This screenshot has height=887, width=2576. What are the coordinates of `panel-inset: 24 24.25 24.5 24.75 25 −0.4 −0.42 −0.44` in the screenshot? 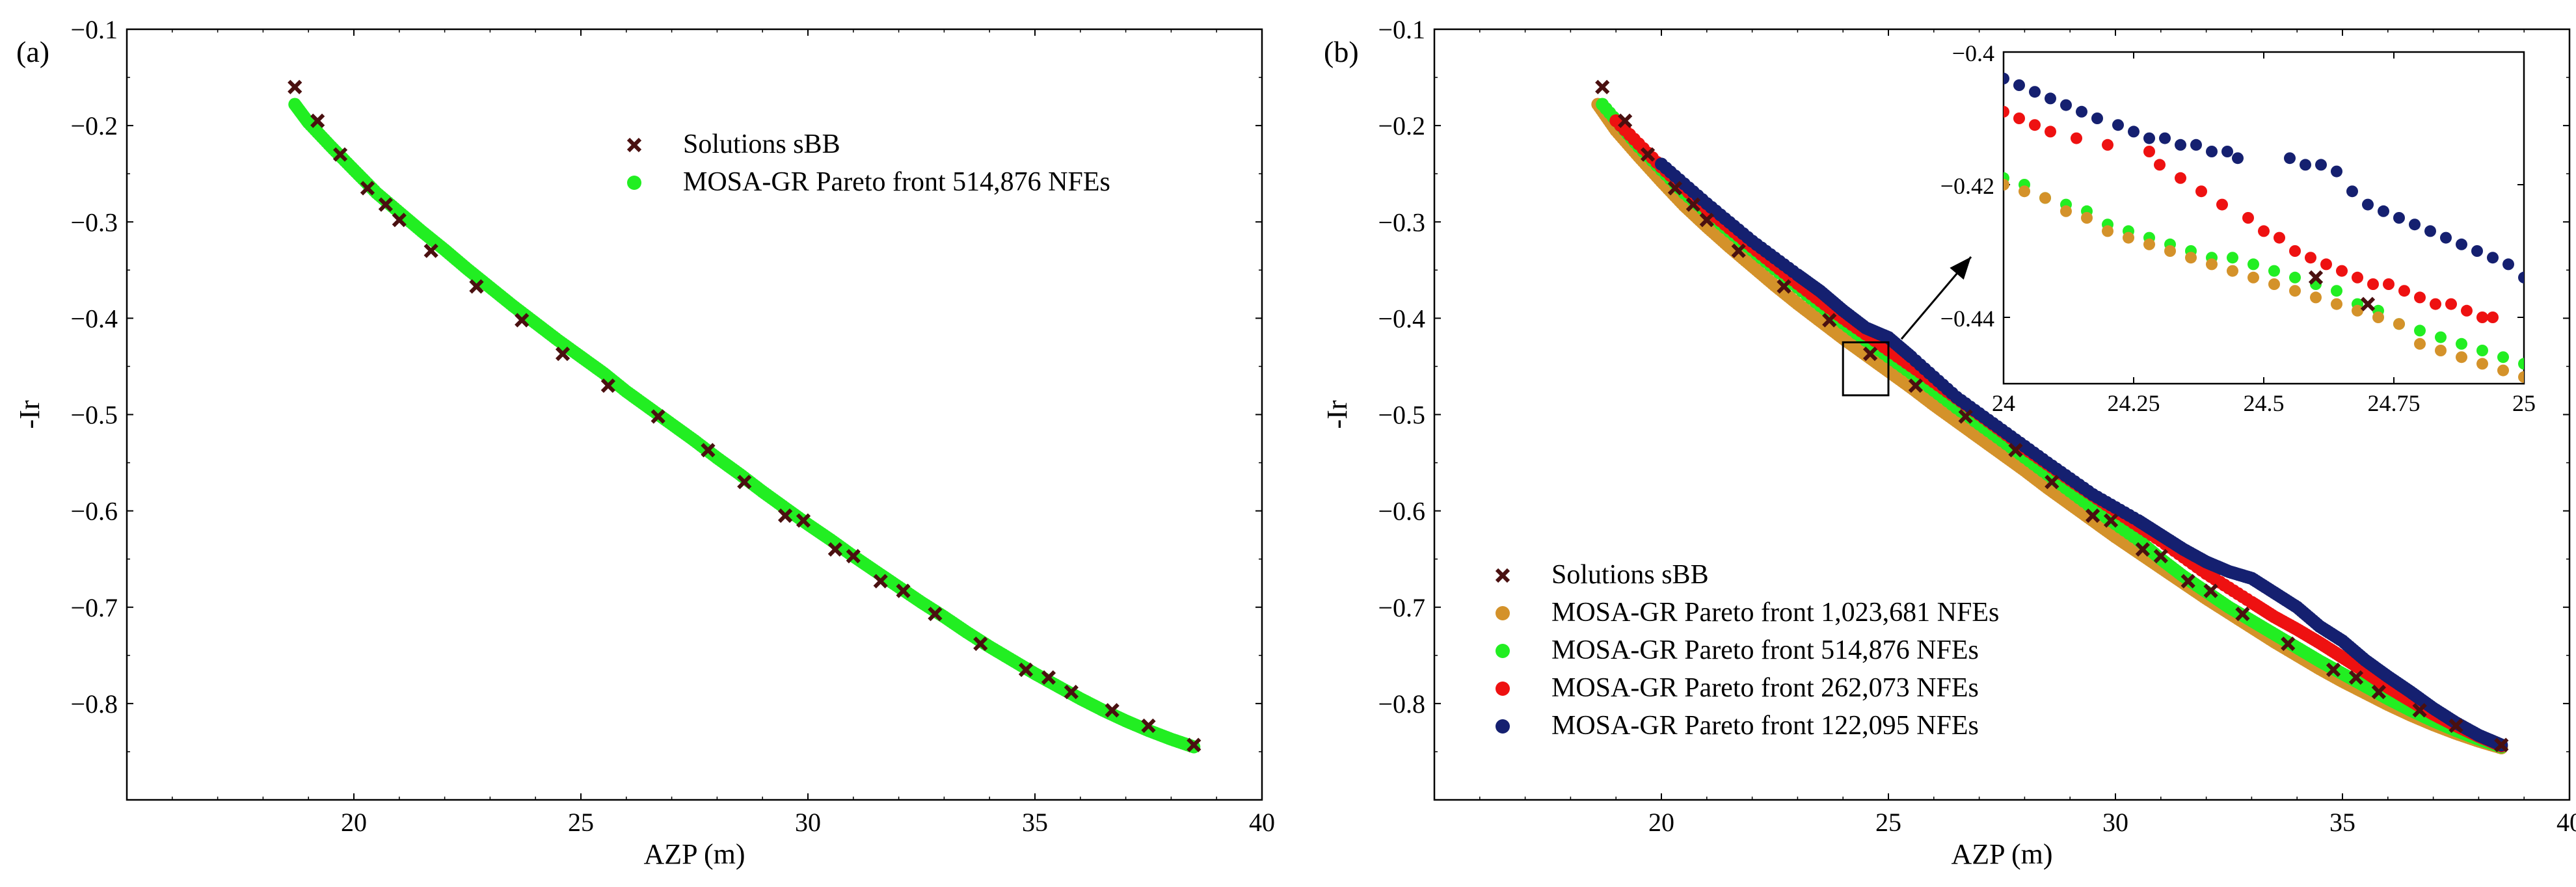 It's located at (2238, 228).